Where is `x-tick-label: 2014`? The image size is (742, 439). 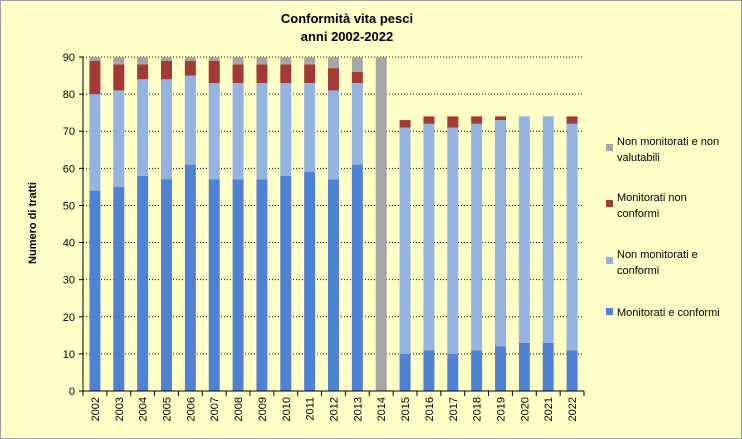 x-tick-label: 2014 is located at coordinates (382, 409).